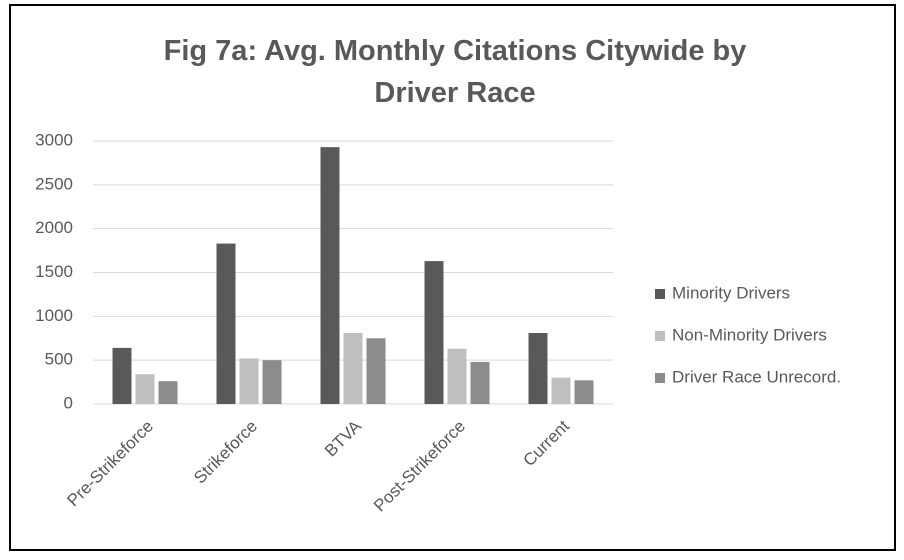 The width and height of the screenshot is (904, 560). I want to click on legend-label: Driver Race Unrecord., so click(756, 376).